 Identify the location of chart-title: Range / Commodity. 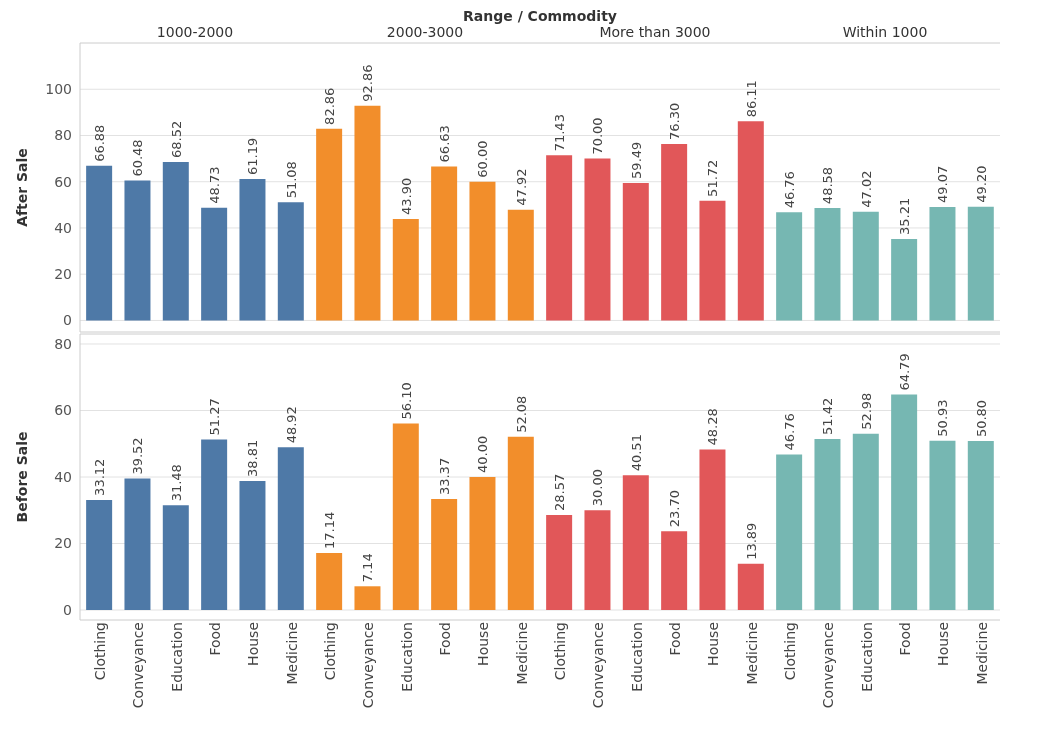
(540, 16).